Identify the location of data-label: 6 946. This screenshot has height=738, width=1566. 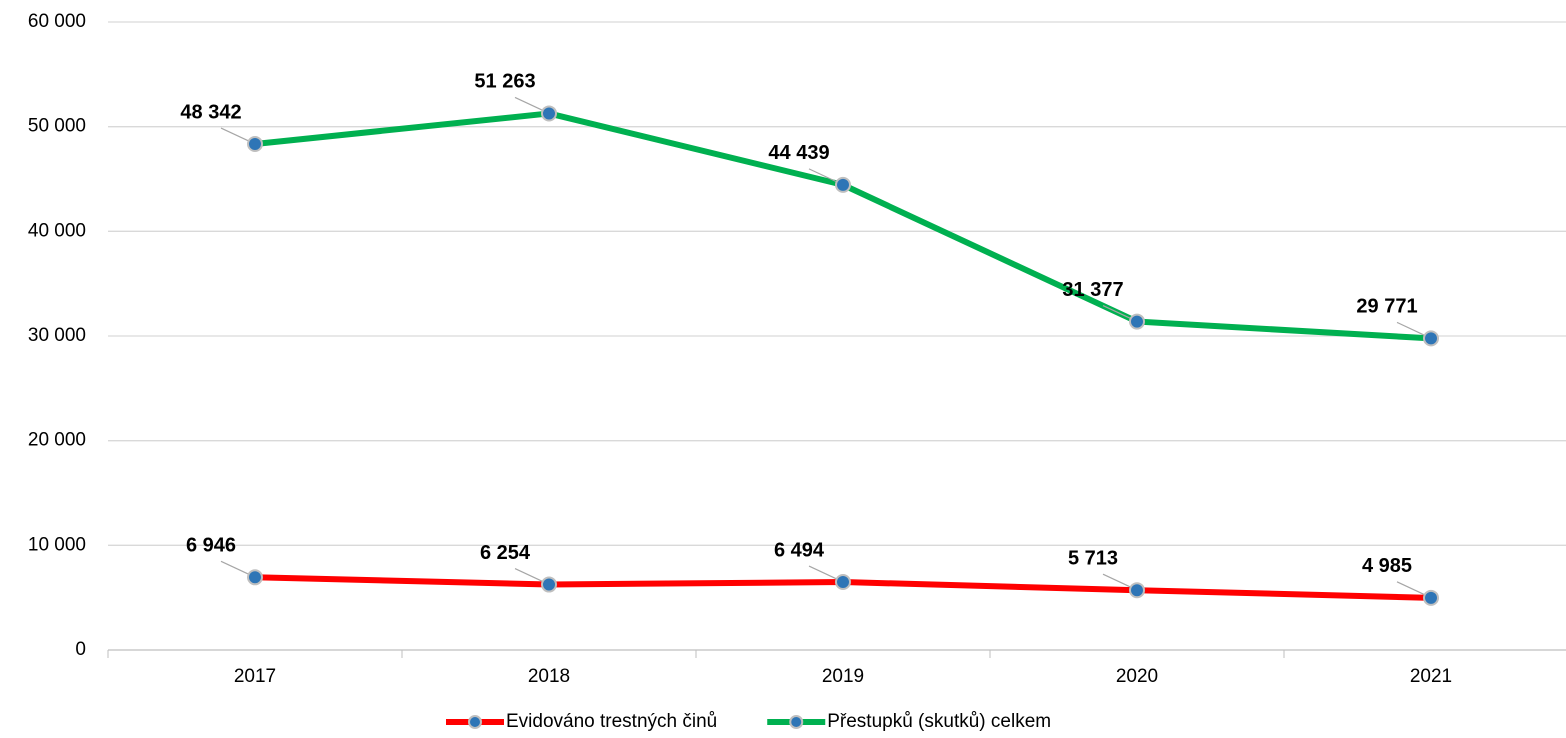
(211, 546).